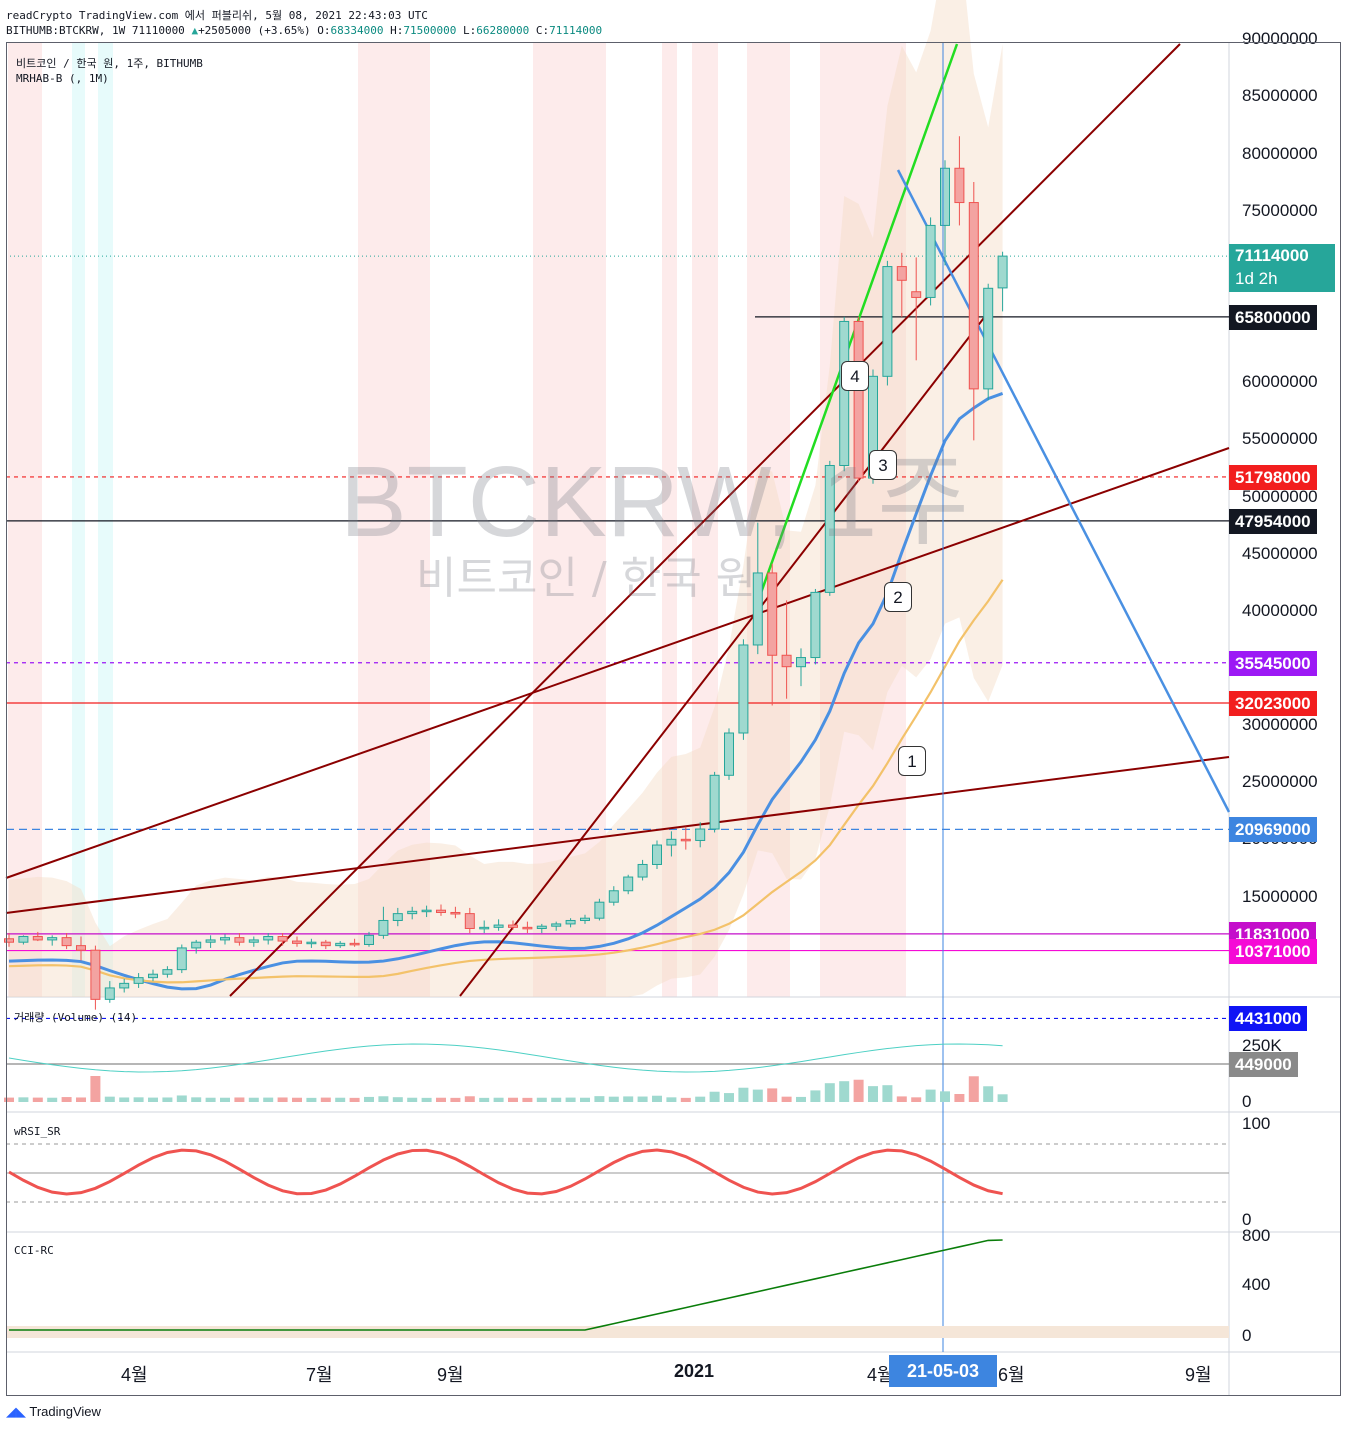 This screenshot has width=1348, height=1433. What do you see at coordinates (883, 465) in the screenshot?
I see `callout-3: 3` at bounding box center [883, 465].